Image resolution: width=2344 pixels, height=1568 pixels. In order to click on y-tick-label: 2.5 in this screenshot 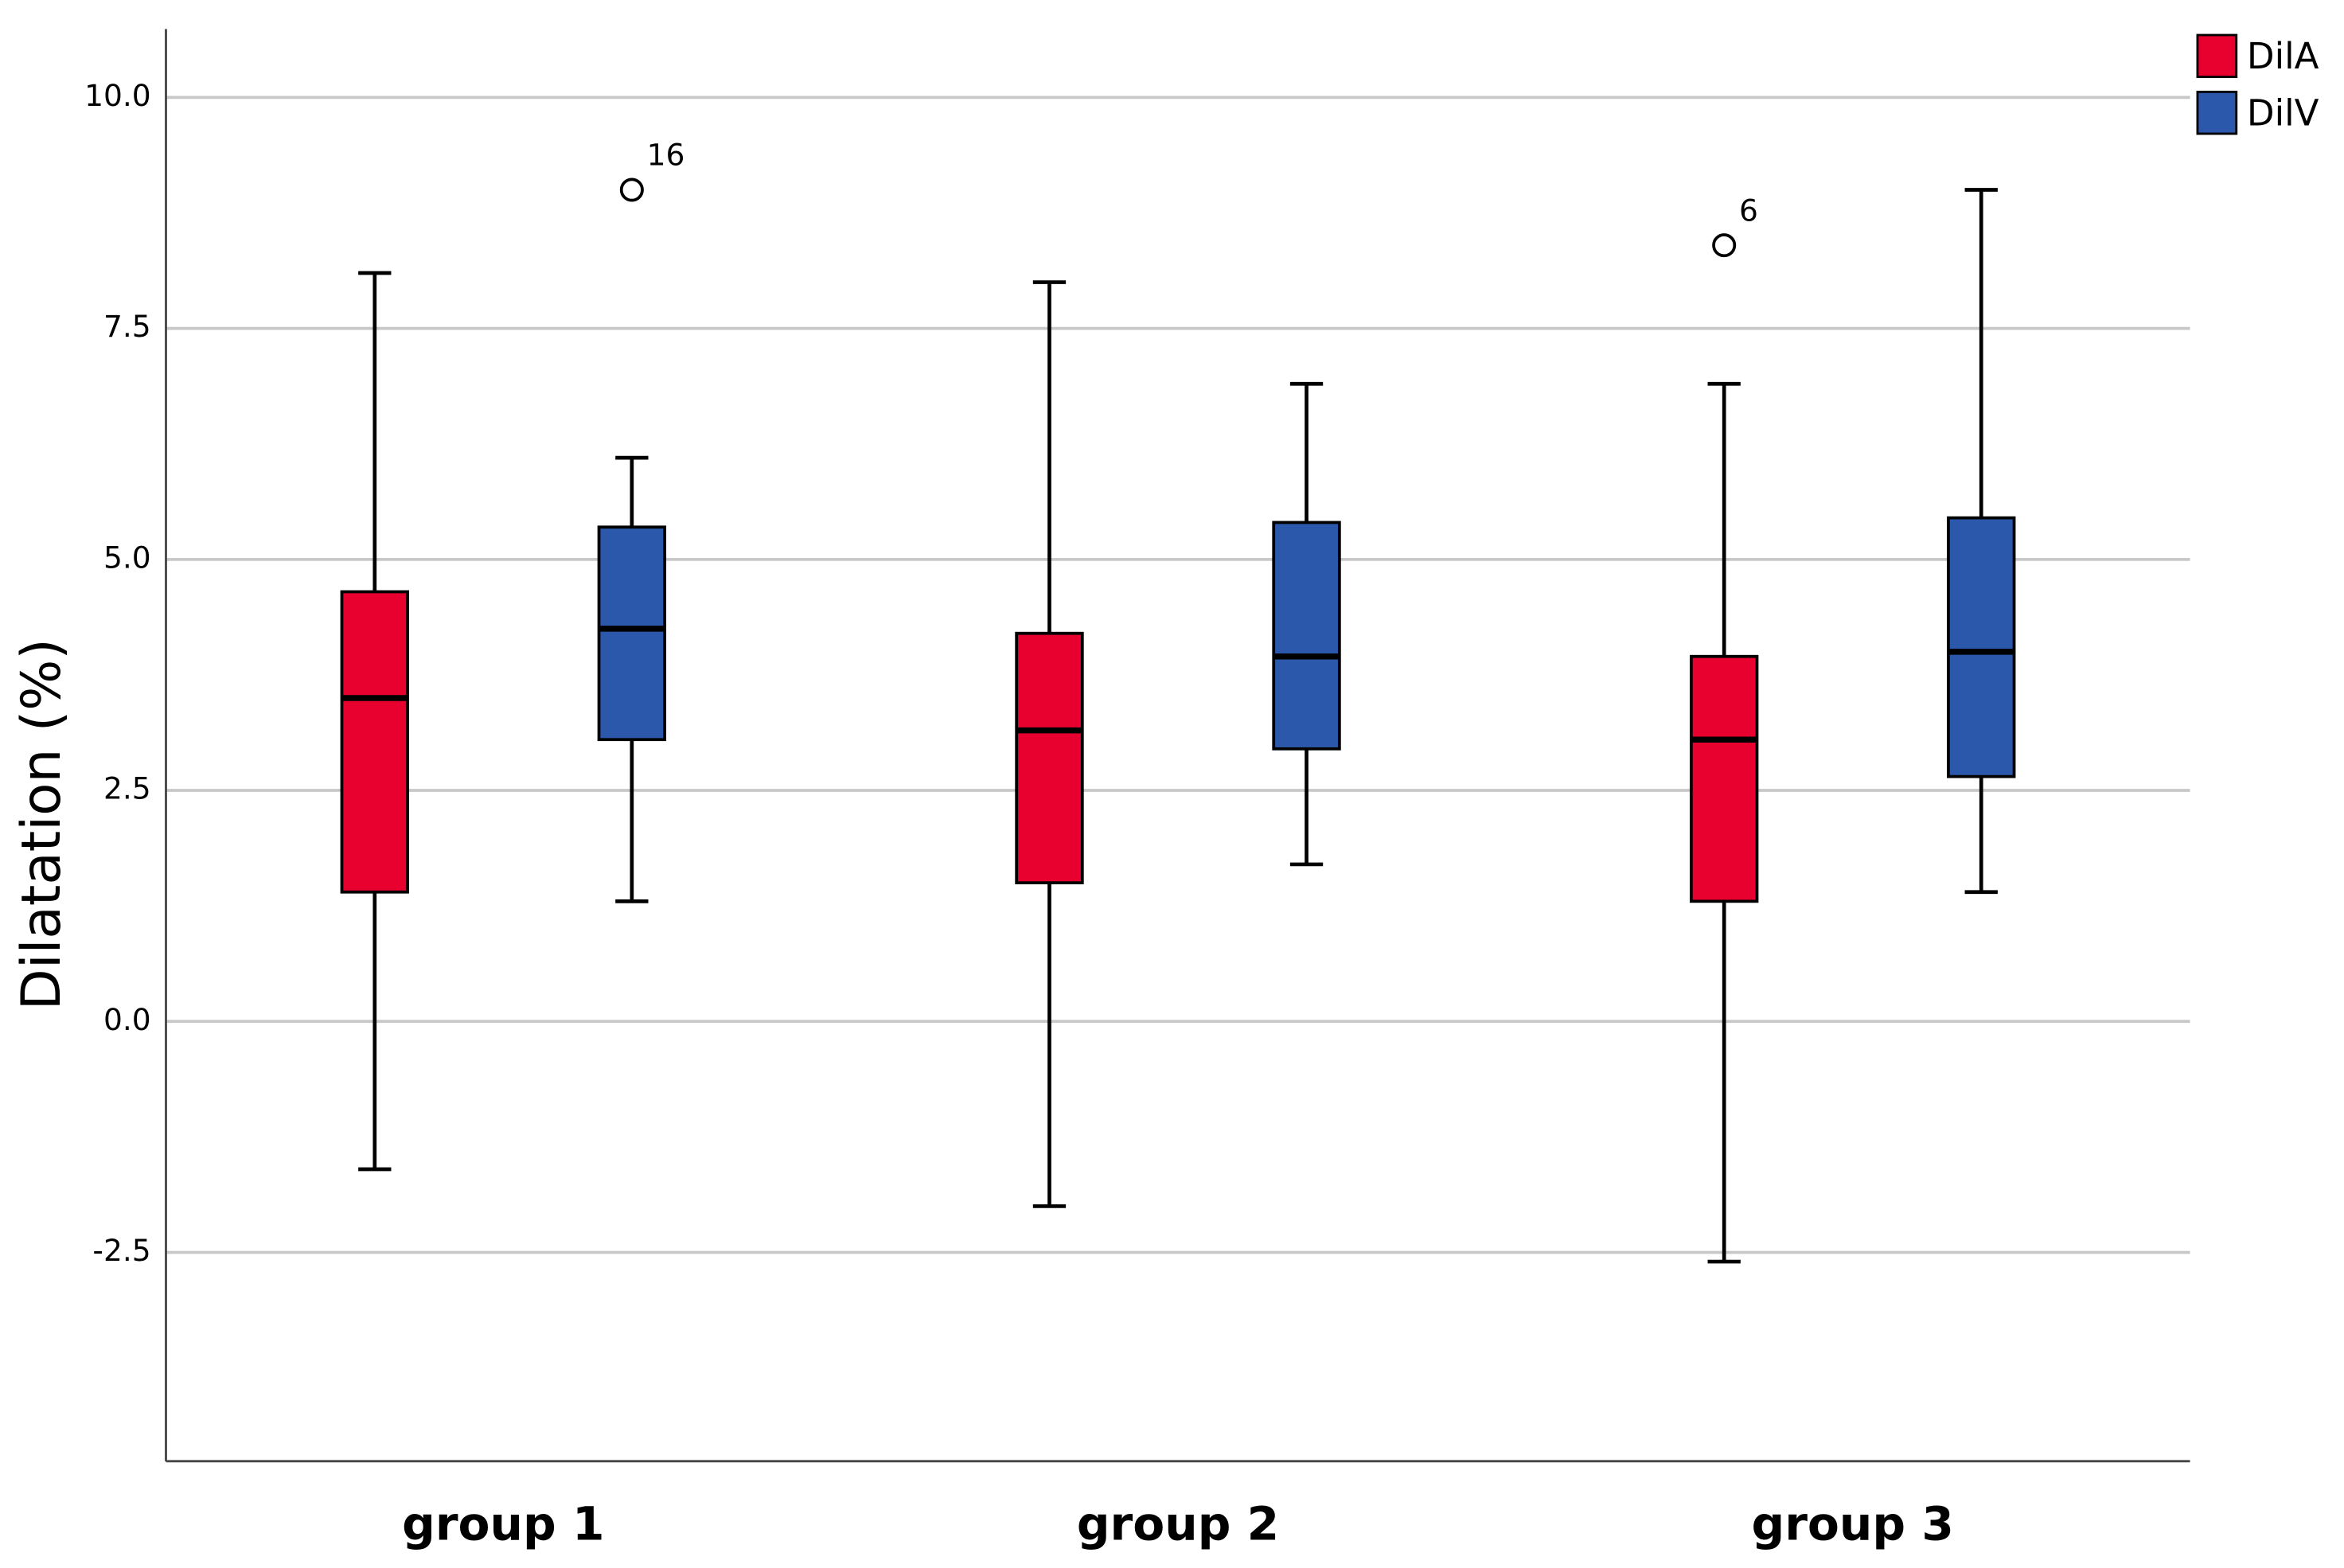, I will do `click(127, 788)`.